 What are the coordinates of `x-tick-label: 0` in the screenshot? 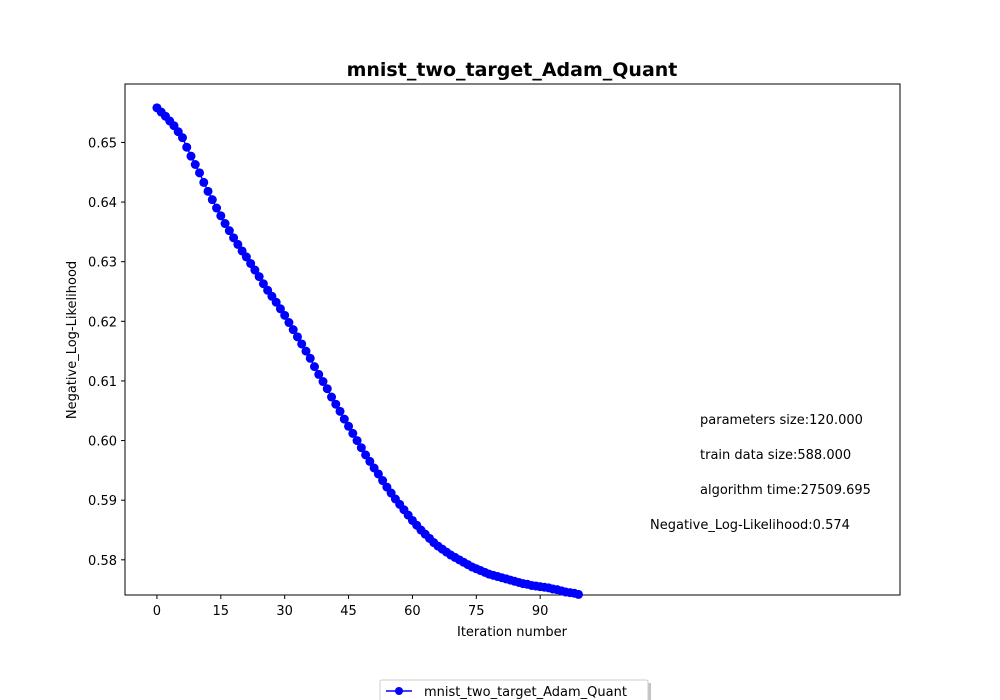 It's located at (157, 611).